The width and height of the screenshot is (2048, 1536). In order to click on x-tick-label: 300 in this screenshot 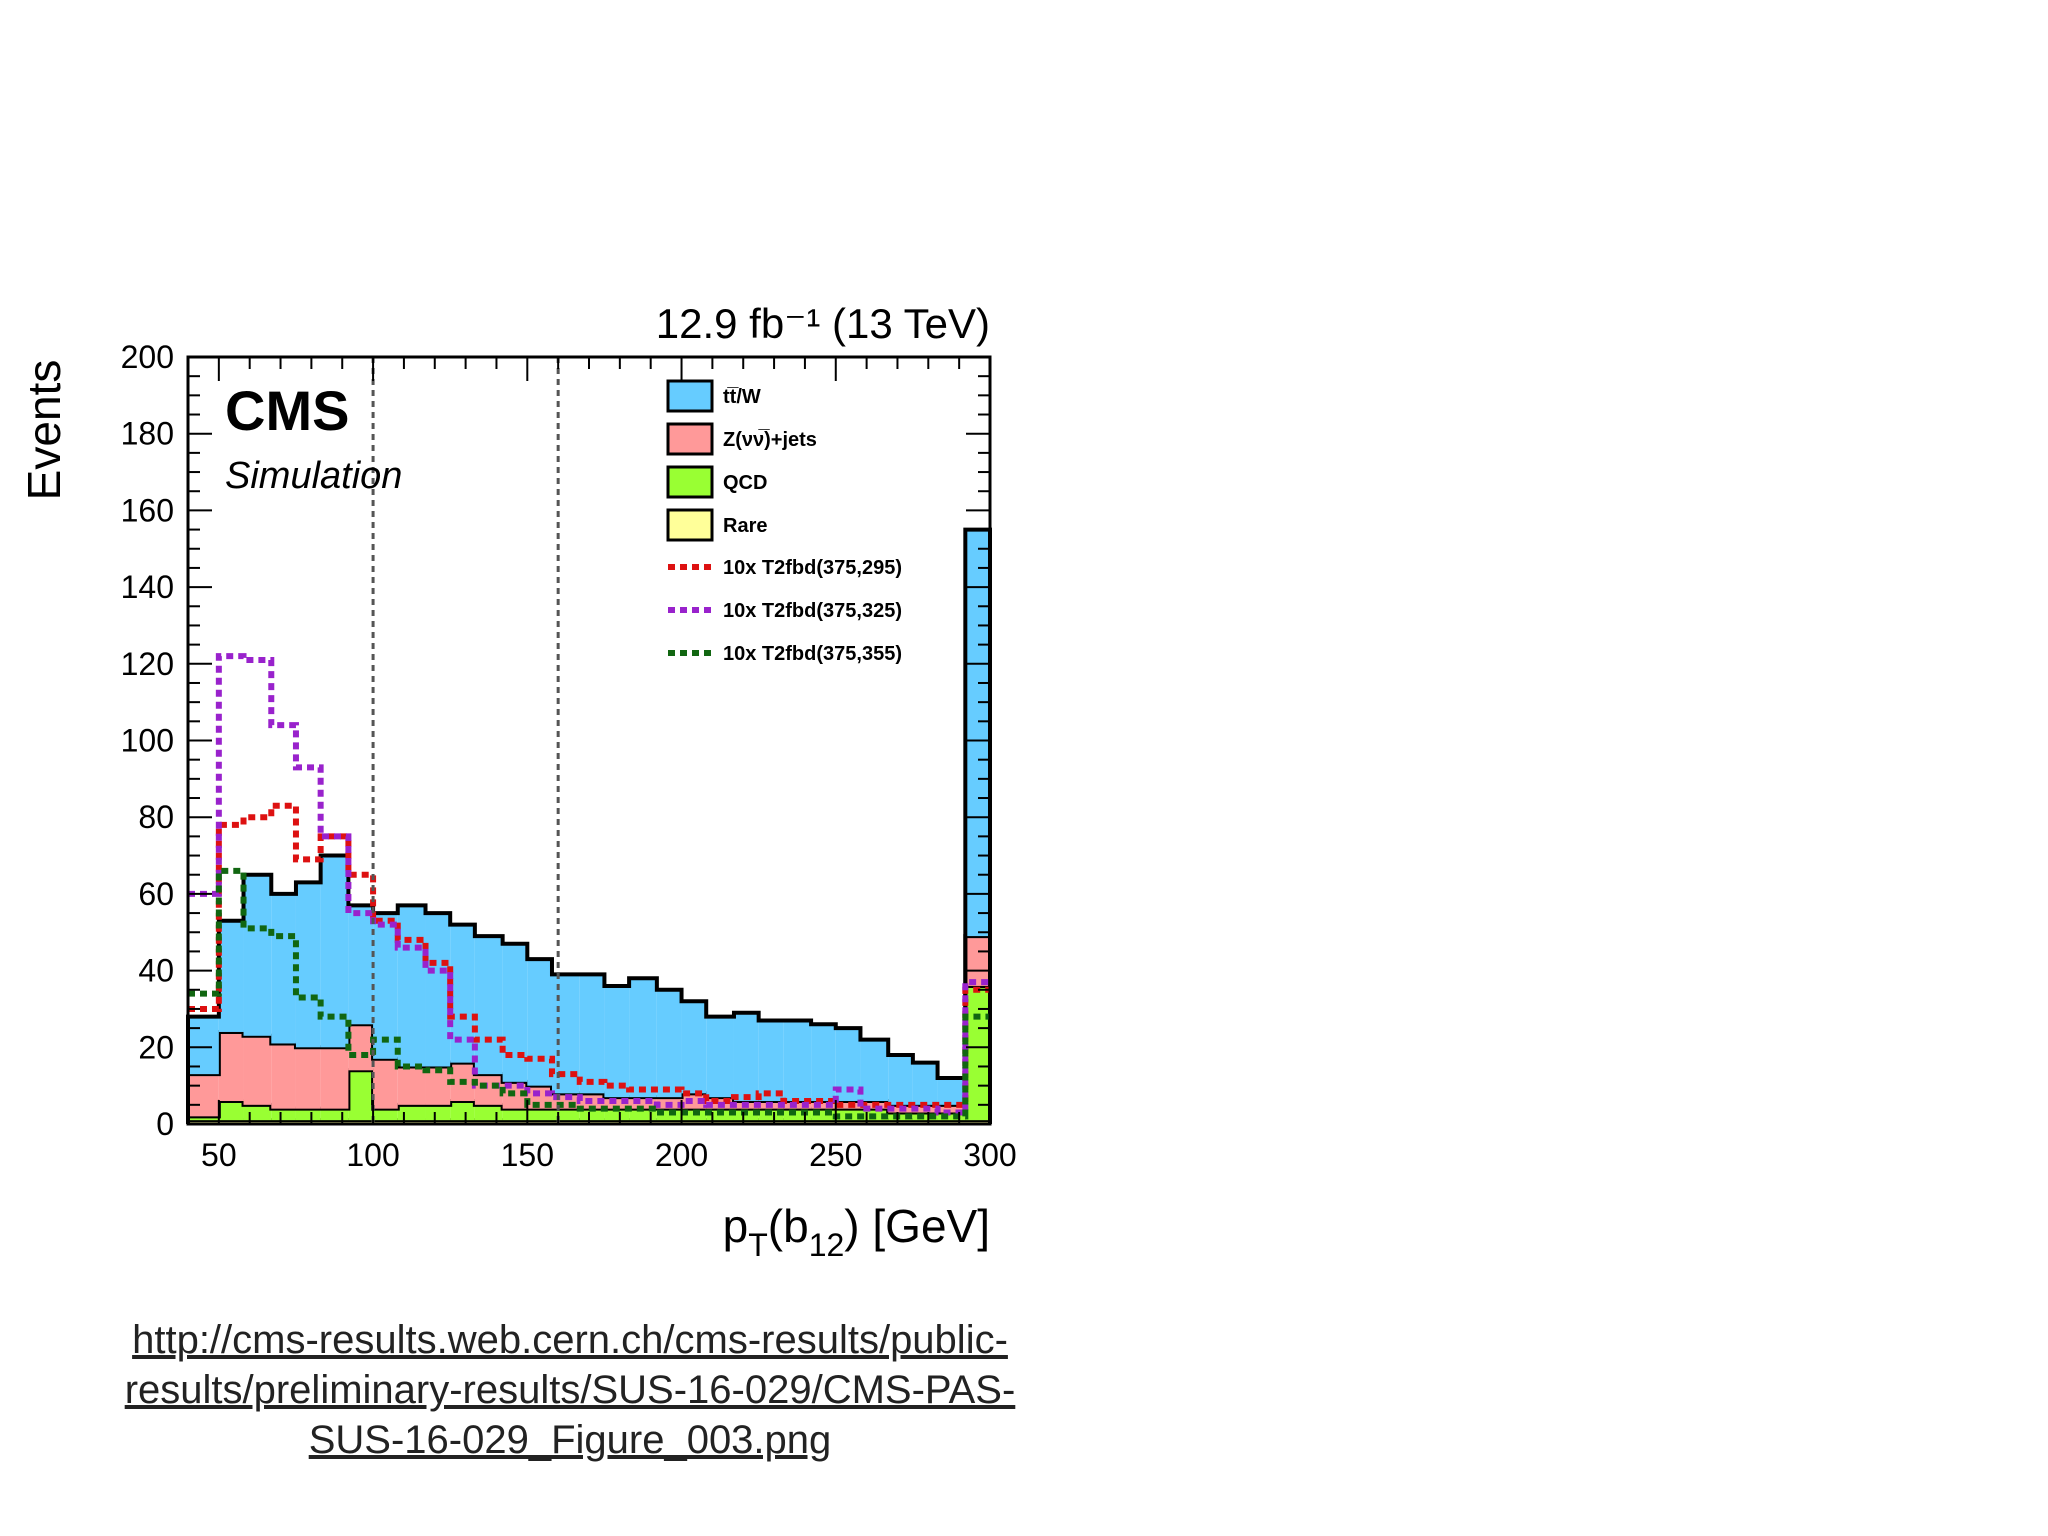, I will do `click(989, 1155)`.